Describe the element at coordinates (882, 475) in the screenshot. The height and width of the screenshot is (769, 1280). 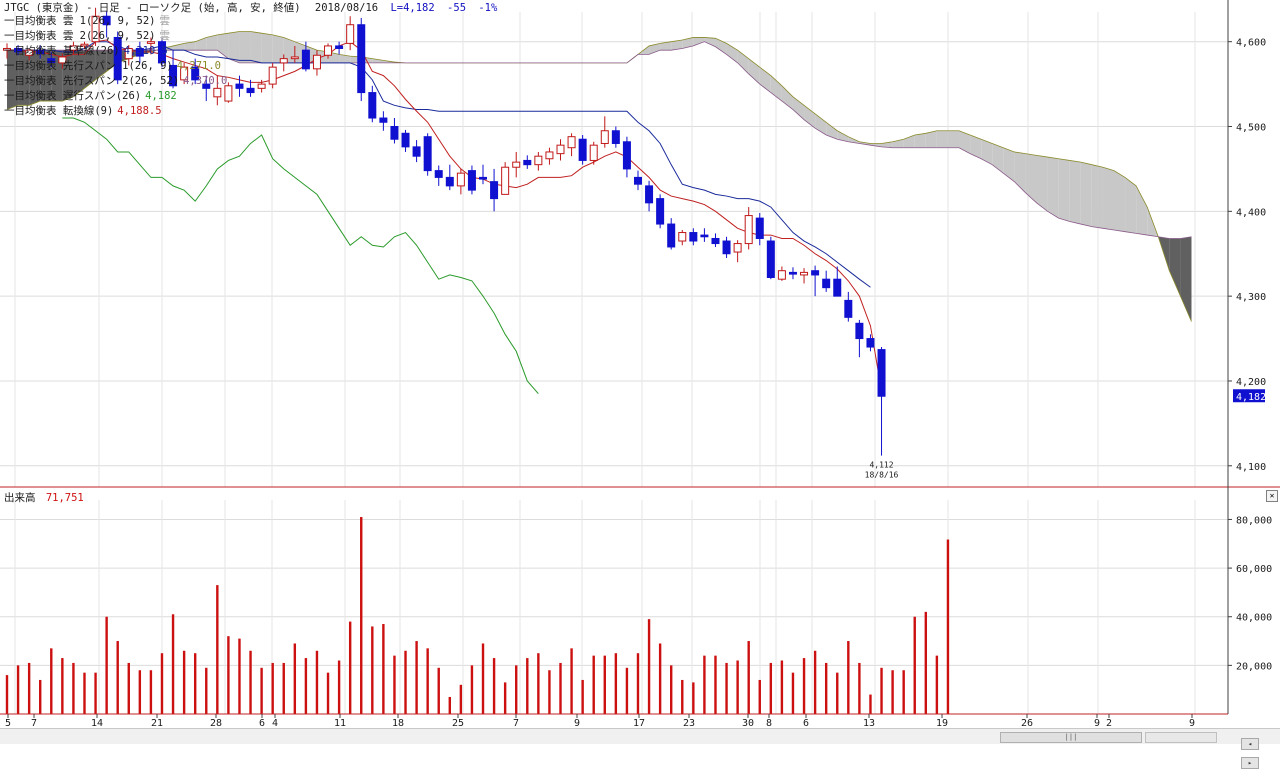
I see `low-date-annotation: 18/8/16` at that location.